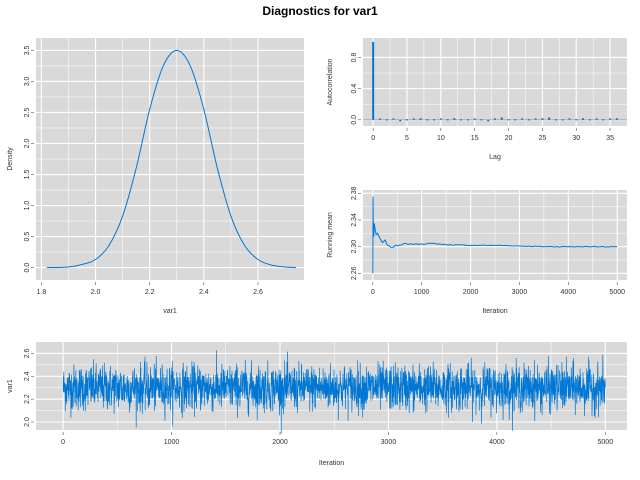 This screenshot has width=640, height=480. Describe the element at coordinates (354, 89) in the screenshot. I see `y-tick-label: 0.4` at that location.